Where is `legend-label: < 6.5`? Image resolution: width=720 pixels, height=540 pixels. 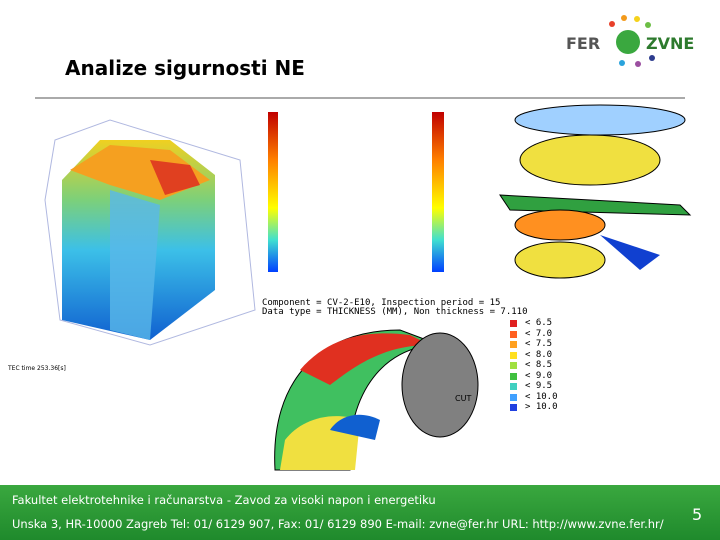 legend-label: < 6.5 is located at coordinates (539, 323).